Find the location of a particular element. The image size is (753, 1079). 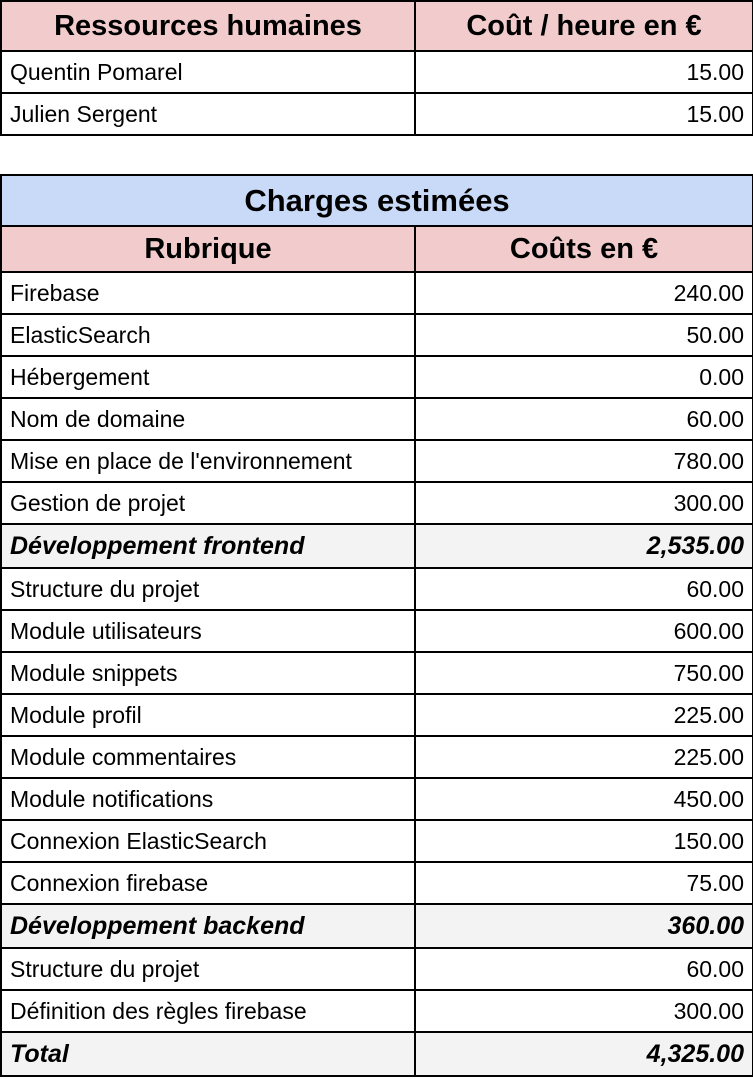

charges-header-row: Rubrique Coûts en € is located at coordinates (376, 249).